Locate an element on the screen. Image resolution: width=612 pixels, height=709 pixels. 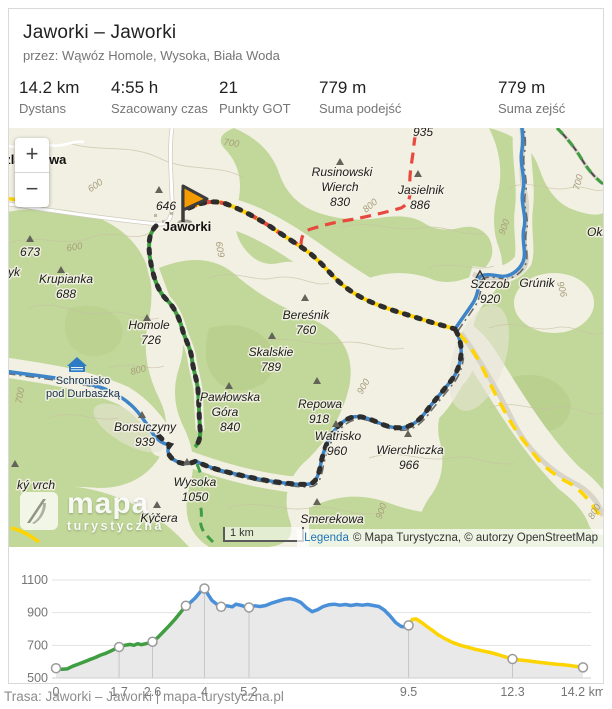
page-title: Jaworki – Jaworki is located at coordinates (100, 32).